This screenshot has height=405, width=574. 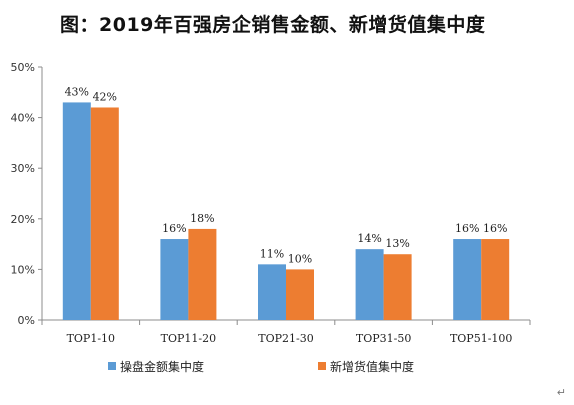 What do you see at coordinates (188, 338) in the screenshot?
I see `x-tick-label: TOP11-20` at bounding box center [188, 338].